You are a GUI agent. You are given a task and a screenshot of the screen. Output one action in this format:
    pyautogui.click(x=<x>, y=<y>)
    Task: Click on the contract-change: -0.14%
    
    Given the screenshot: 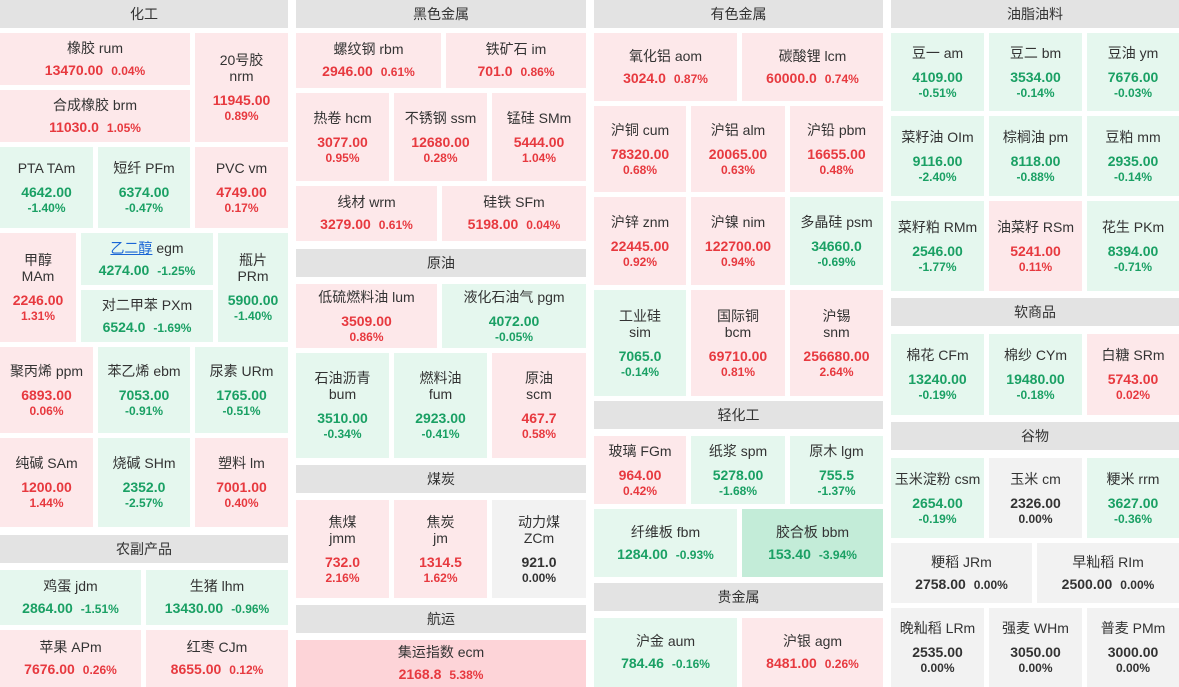 What is the action you would take?
    pyautogui.click(x=1133, y=176)
    